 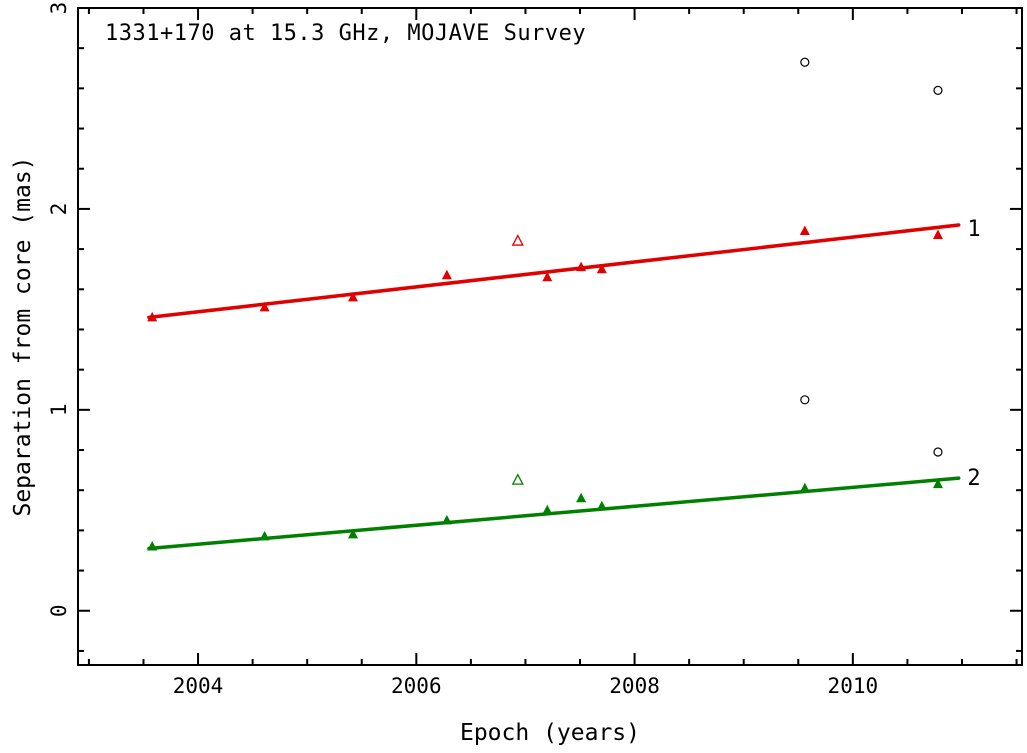 What do you see at coordinates (973, 229) in the screenshot?
I see `series-label-component-1: 1` at bounding box center [973, 229].